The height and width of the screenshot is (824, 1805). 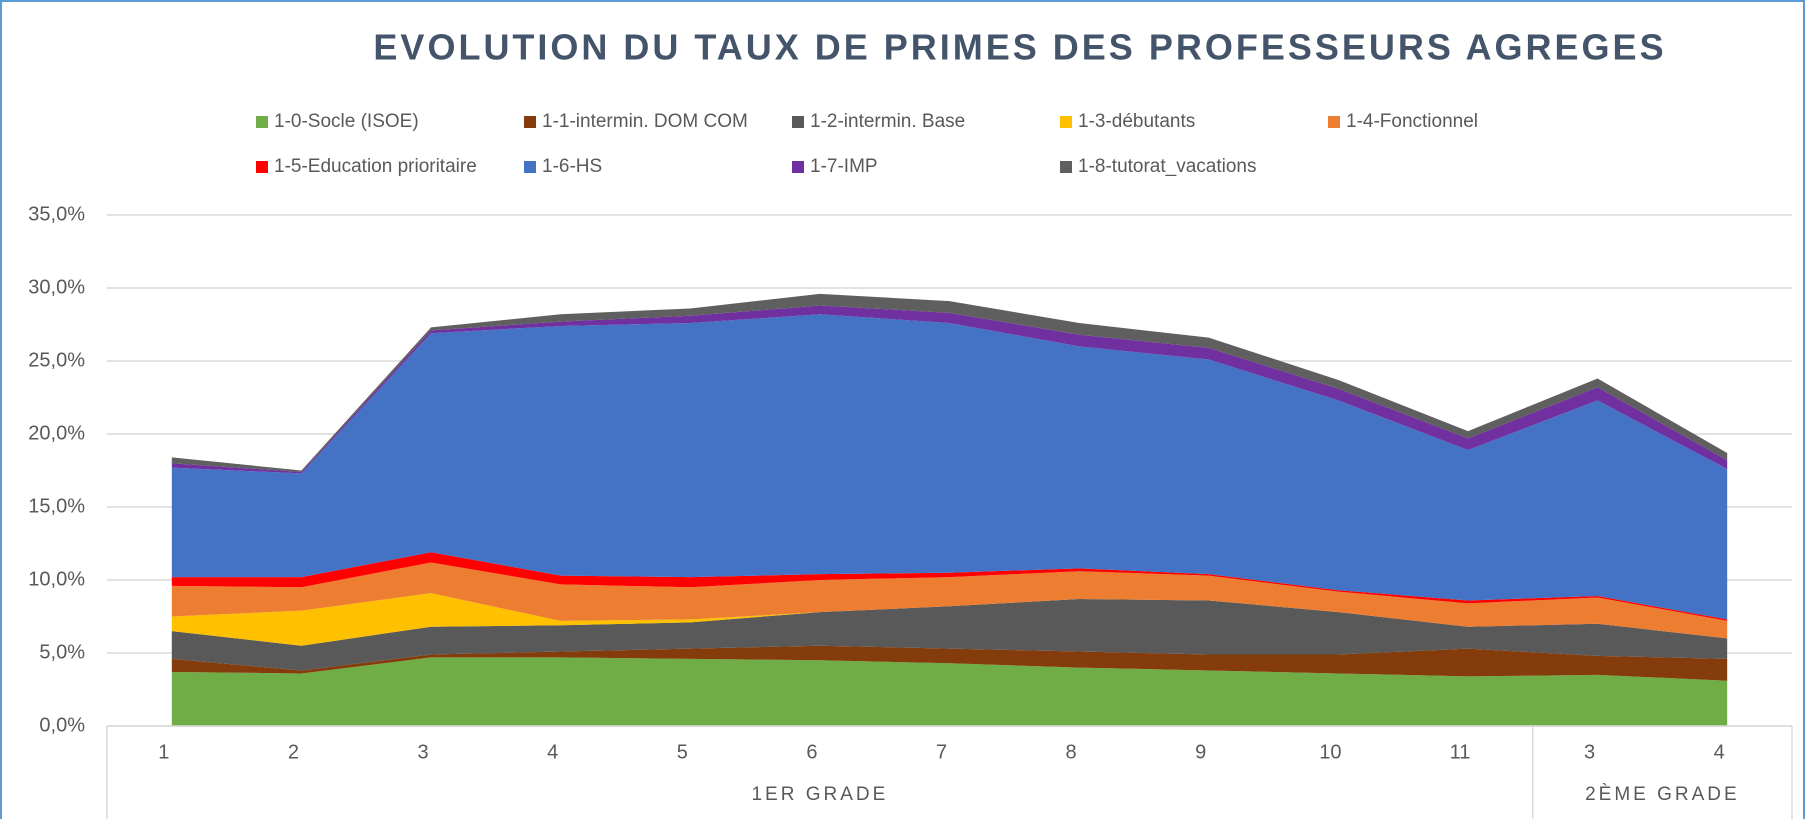 I want to click on x-tick-label: 7, so click(x=941, y=752).